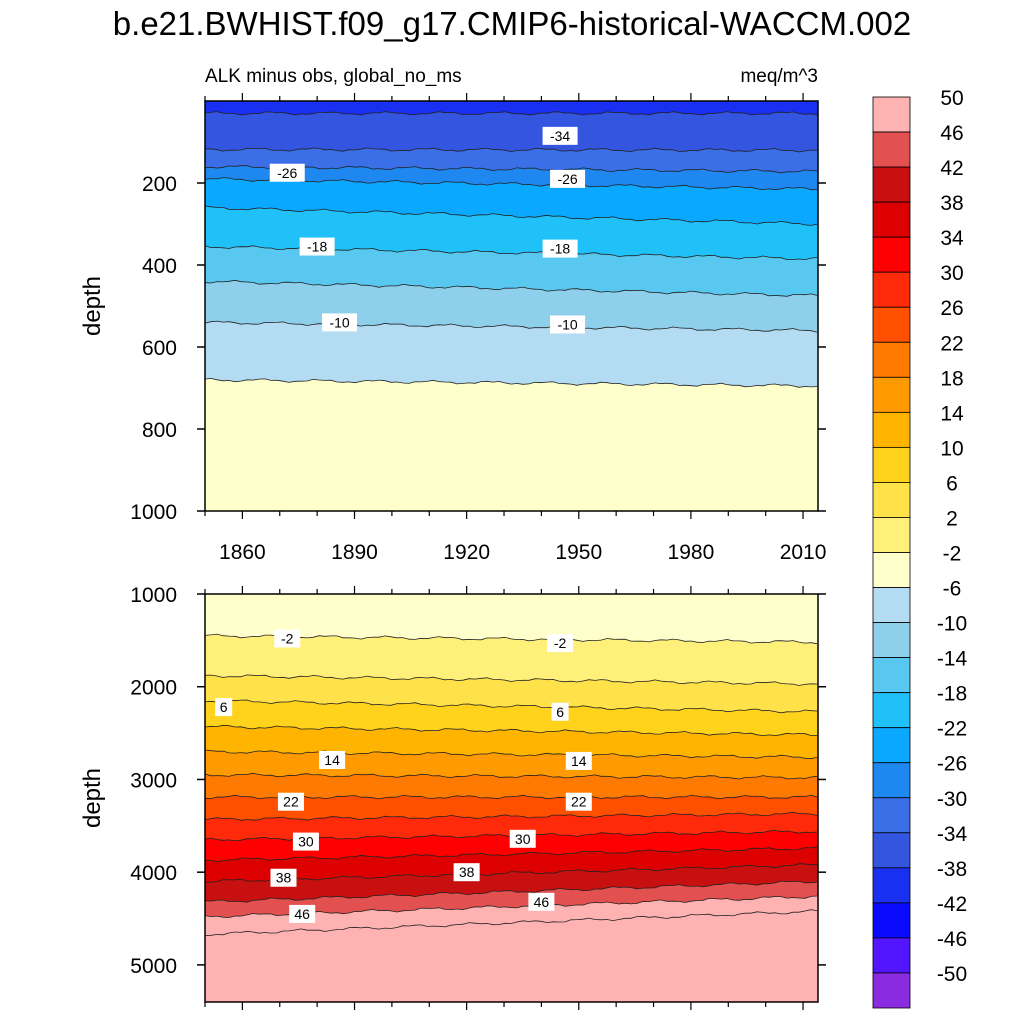 Image resolution: width=1024 pixels, height=1024 pixels. Describe the element at coordinates (951, 203) in the screenshot. I see `colorbar-label: 38` at that location.